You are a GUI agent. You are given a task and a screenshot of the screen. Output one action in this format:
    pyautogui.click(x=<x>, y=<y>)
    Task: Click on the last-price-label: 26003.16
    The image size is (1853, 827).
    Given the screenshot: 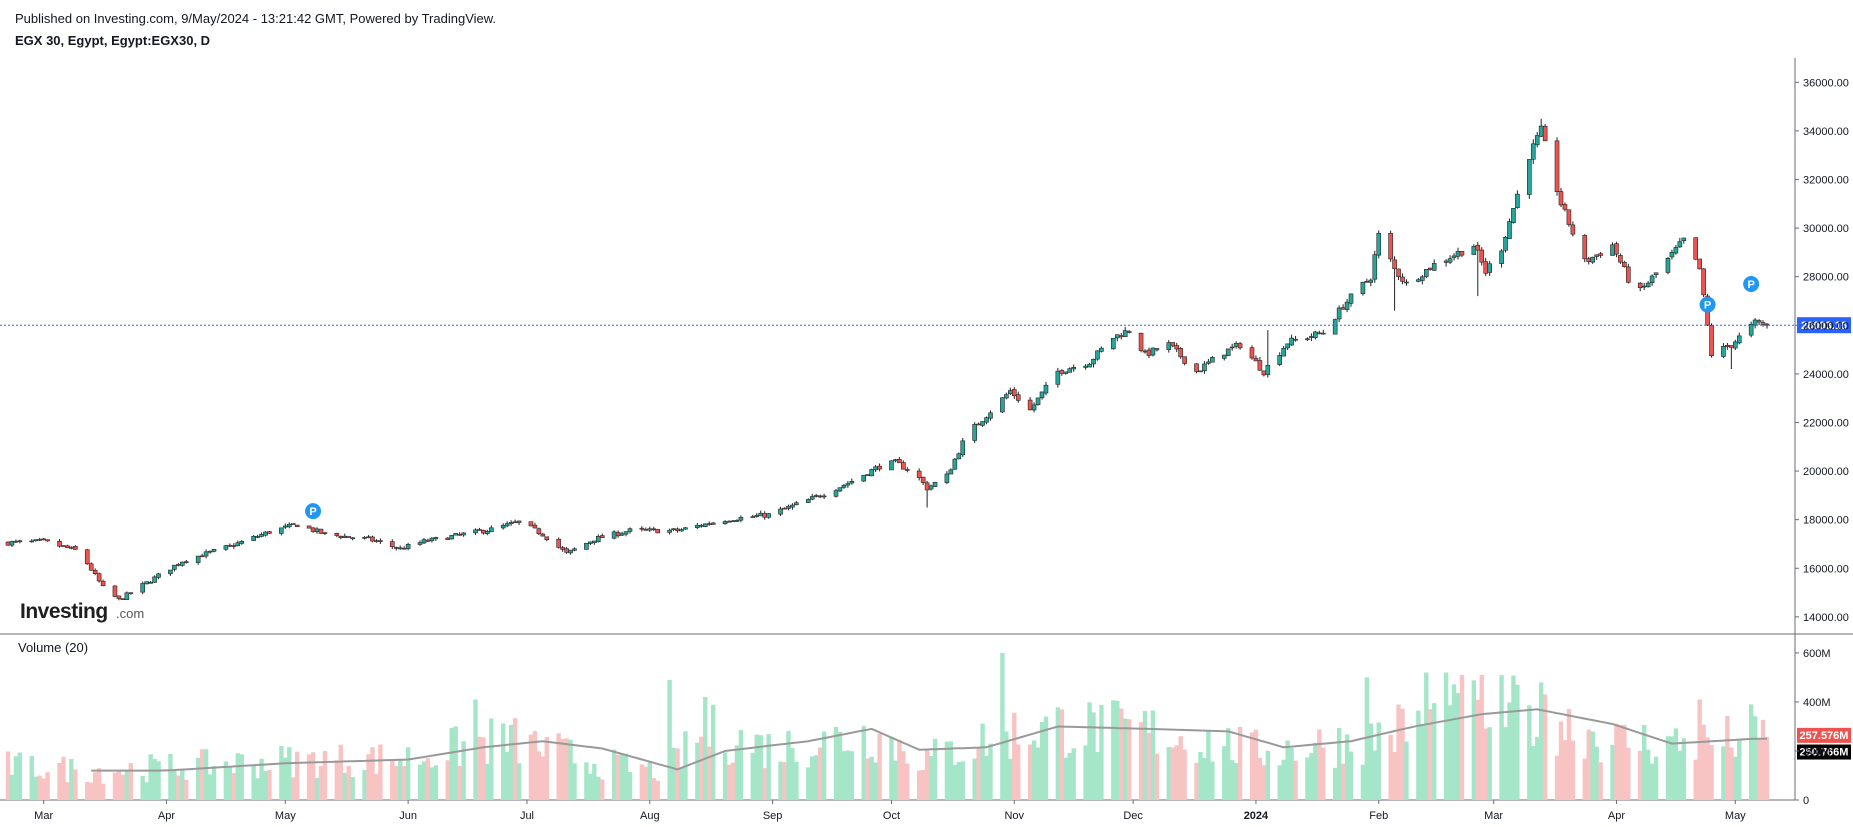 What is the action you would take?
    pyautogui.click(x=1824, y=326)
    